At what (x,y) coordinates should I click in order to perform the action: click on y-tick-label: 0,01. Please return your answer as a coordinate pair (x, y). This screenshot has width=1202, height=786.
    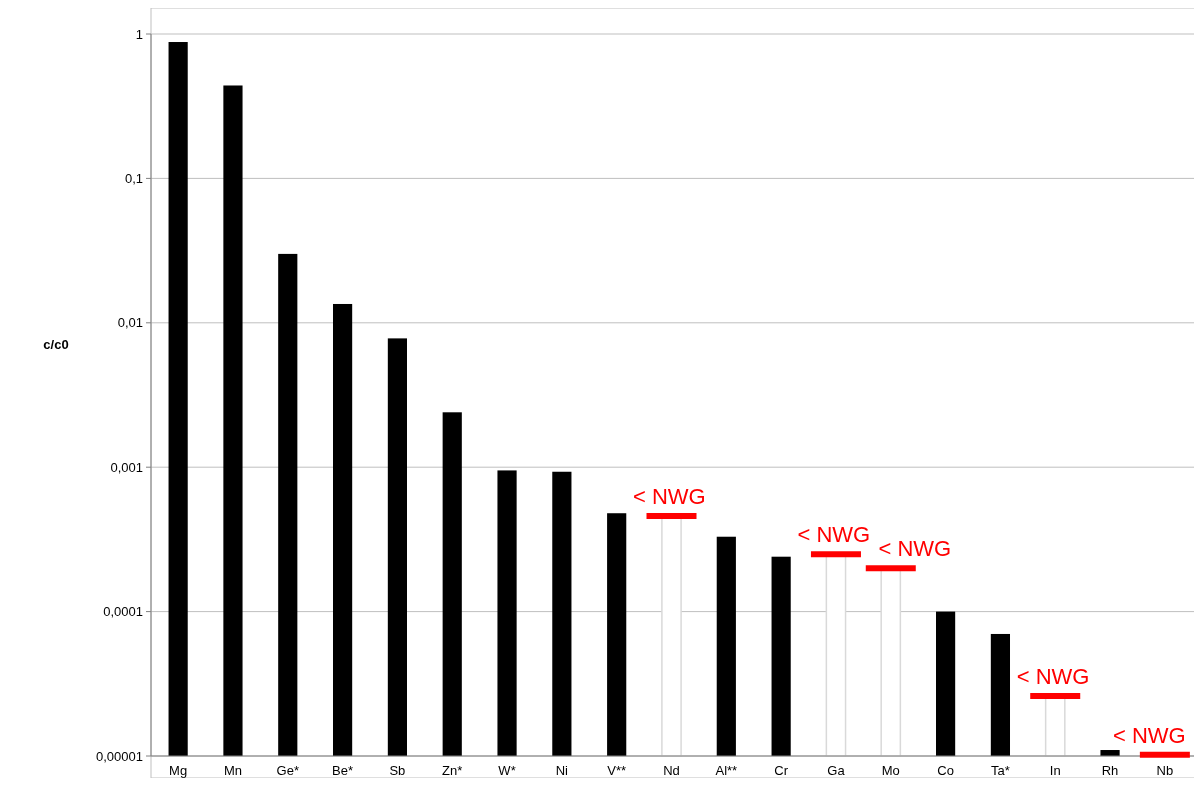
    Looking at the image, I should click on (130, 323).